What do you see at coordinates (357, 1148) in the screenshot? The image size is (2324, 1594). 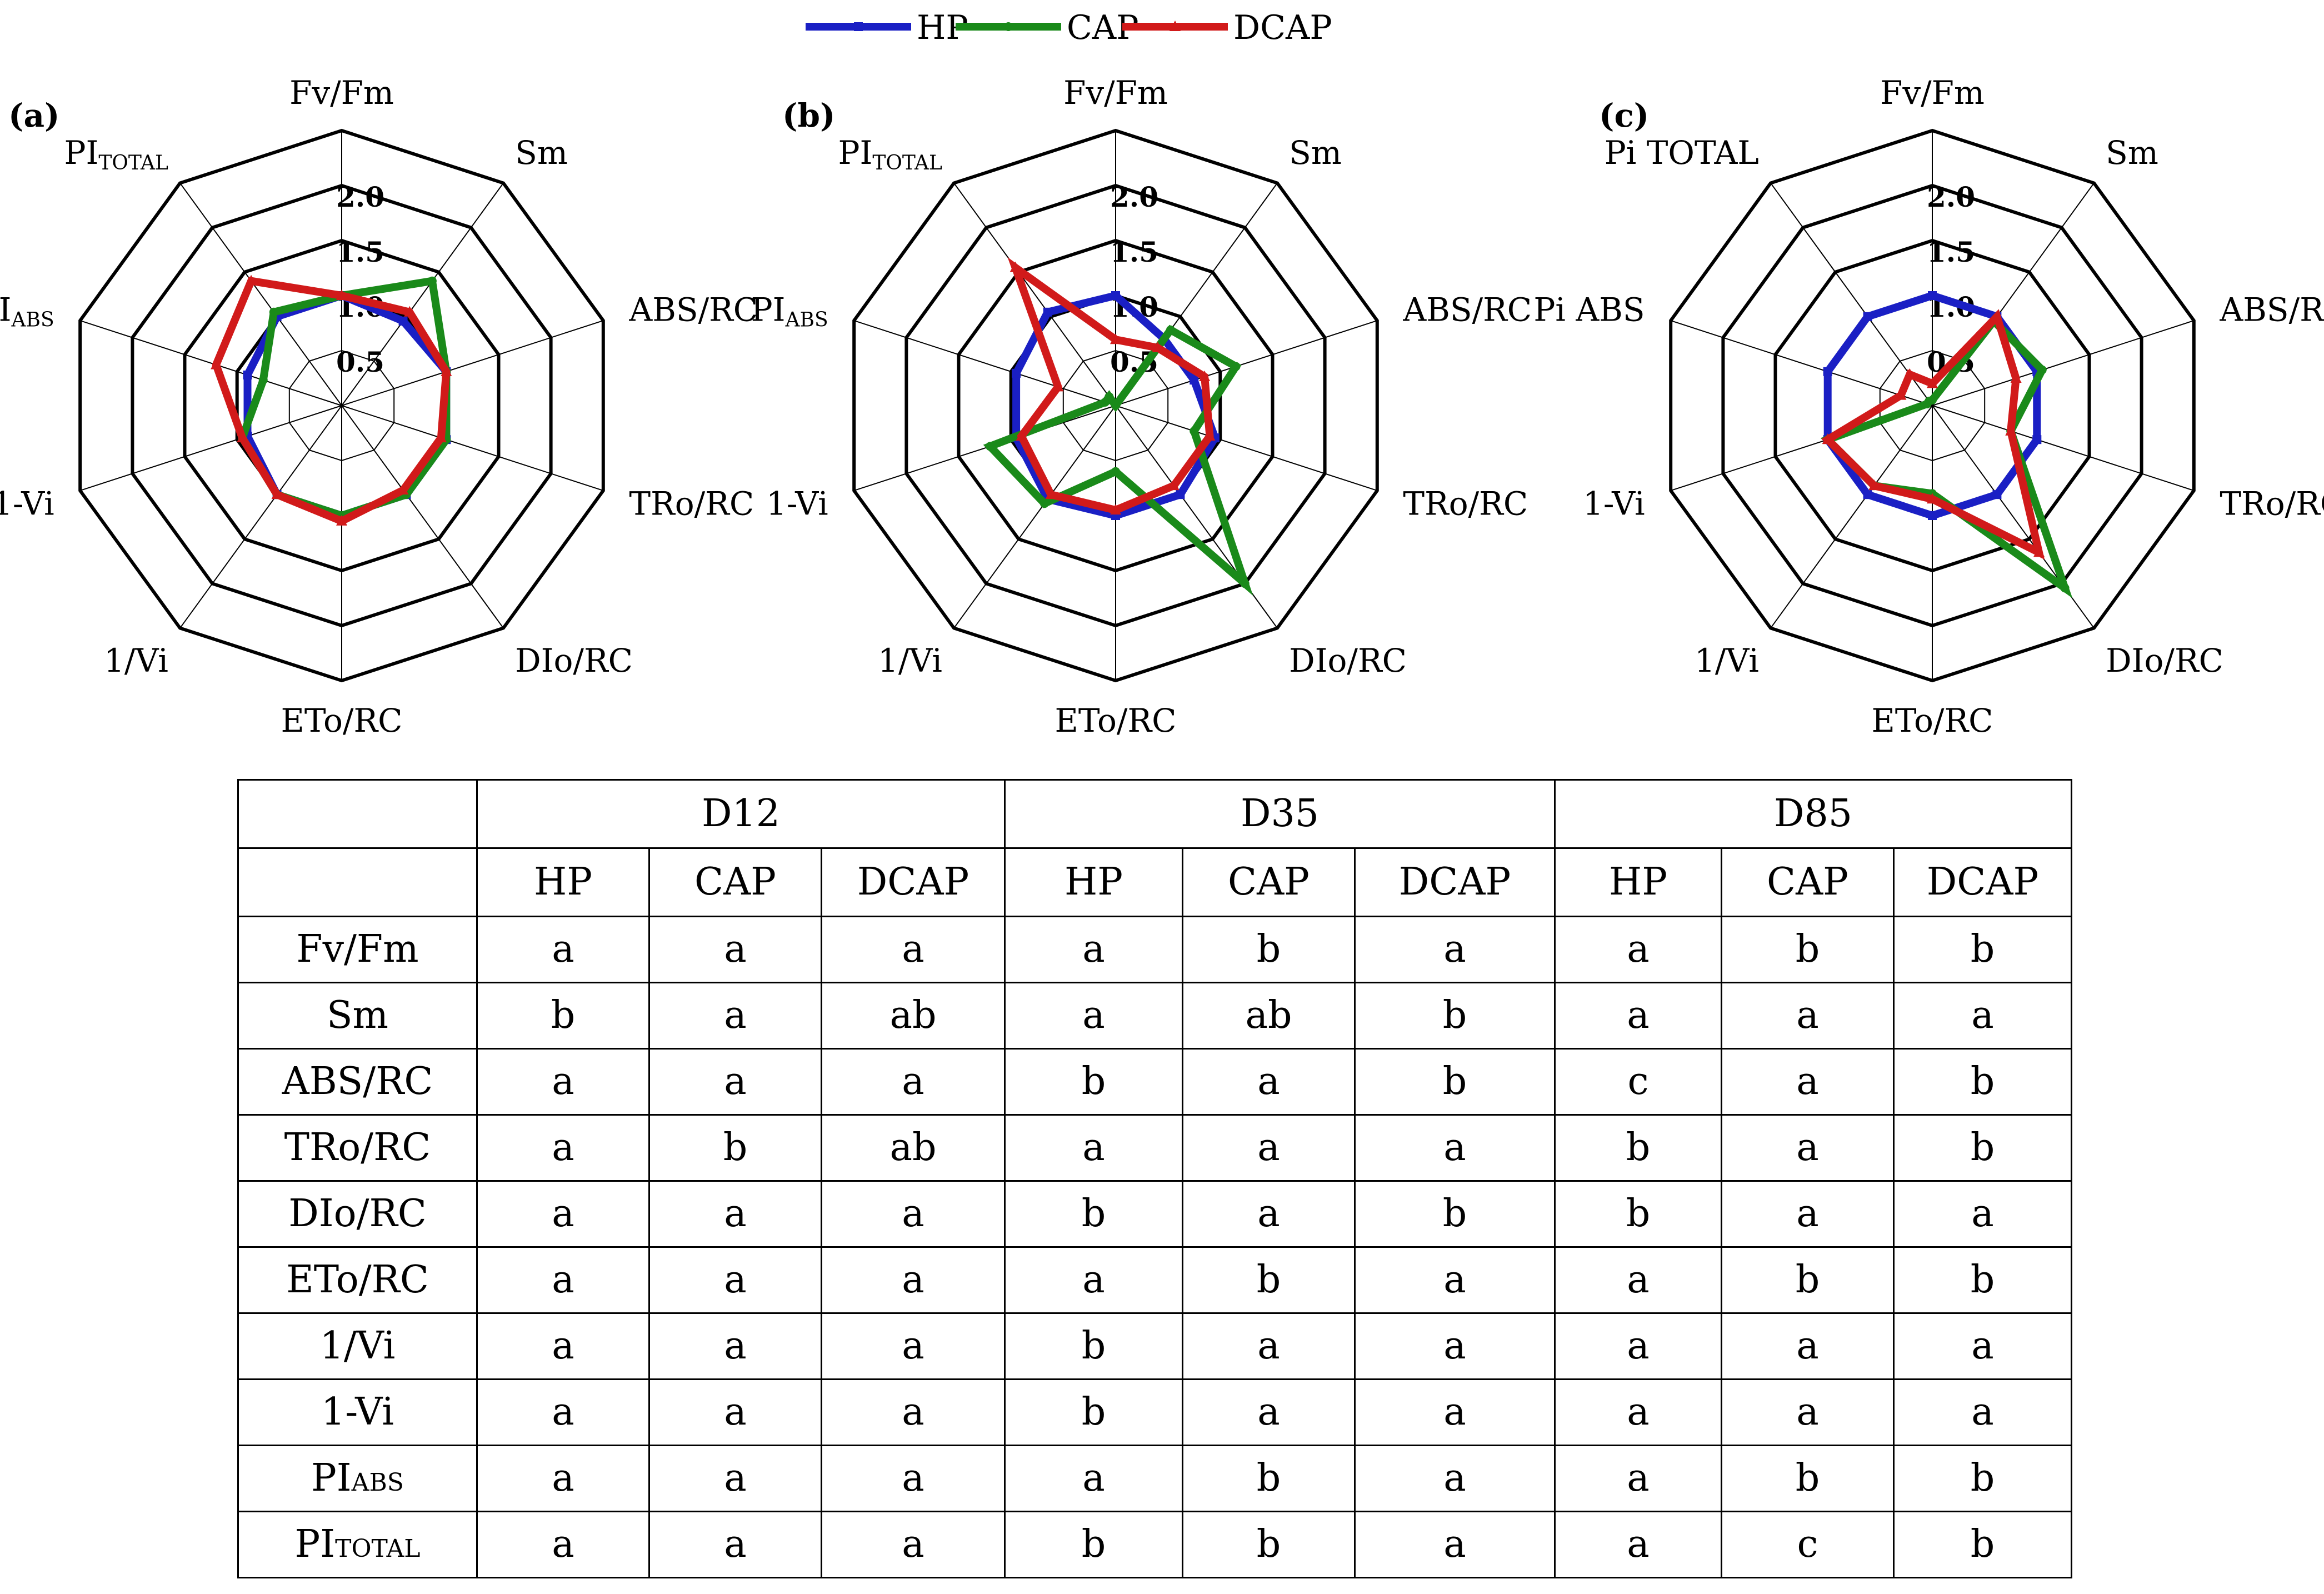 I see `table-row-label: TRo/RC` at bounding box center [357, 1148].